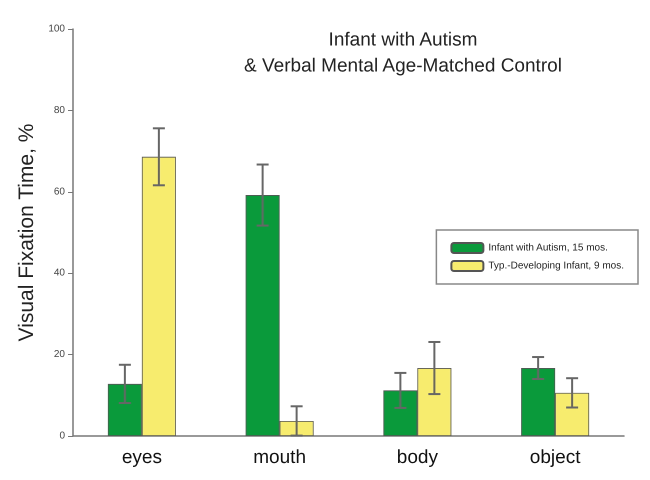 This screenshot has width=650, height=480. I want to click on x-tick-label: mouth, so click(279, 457).